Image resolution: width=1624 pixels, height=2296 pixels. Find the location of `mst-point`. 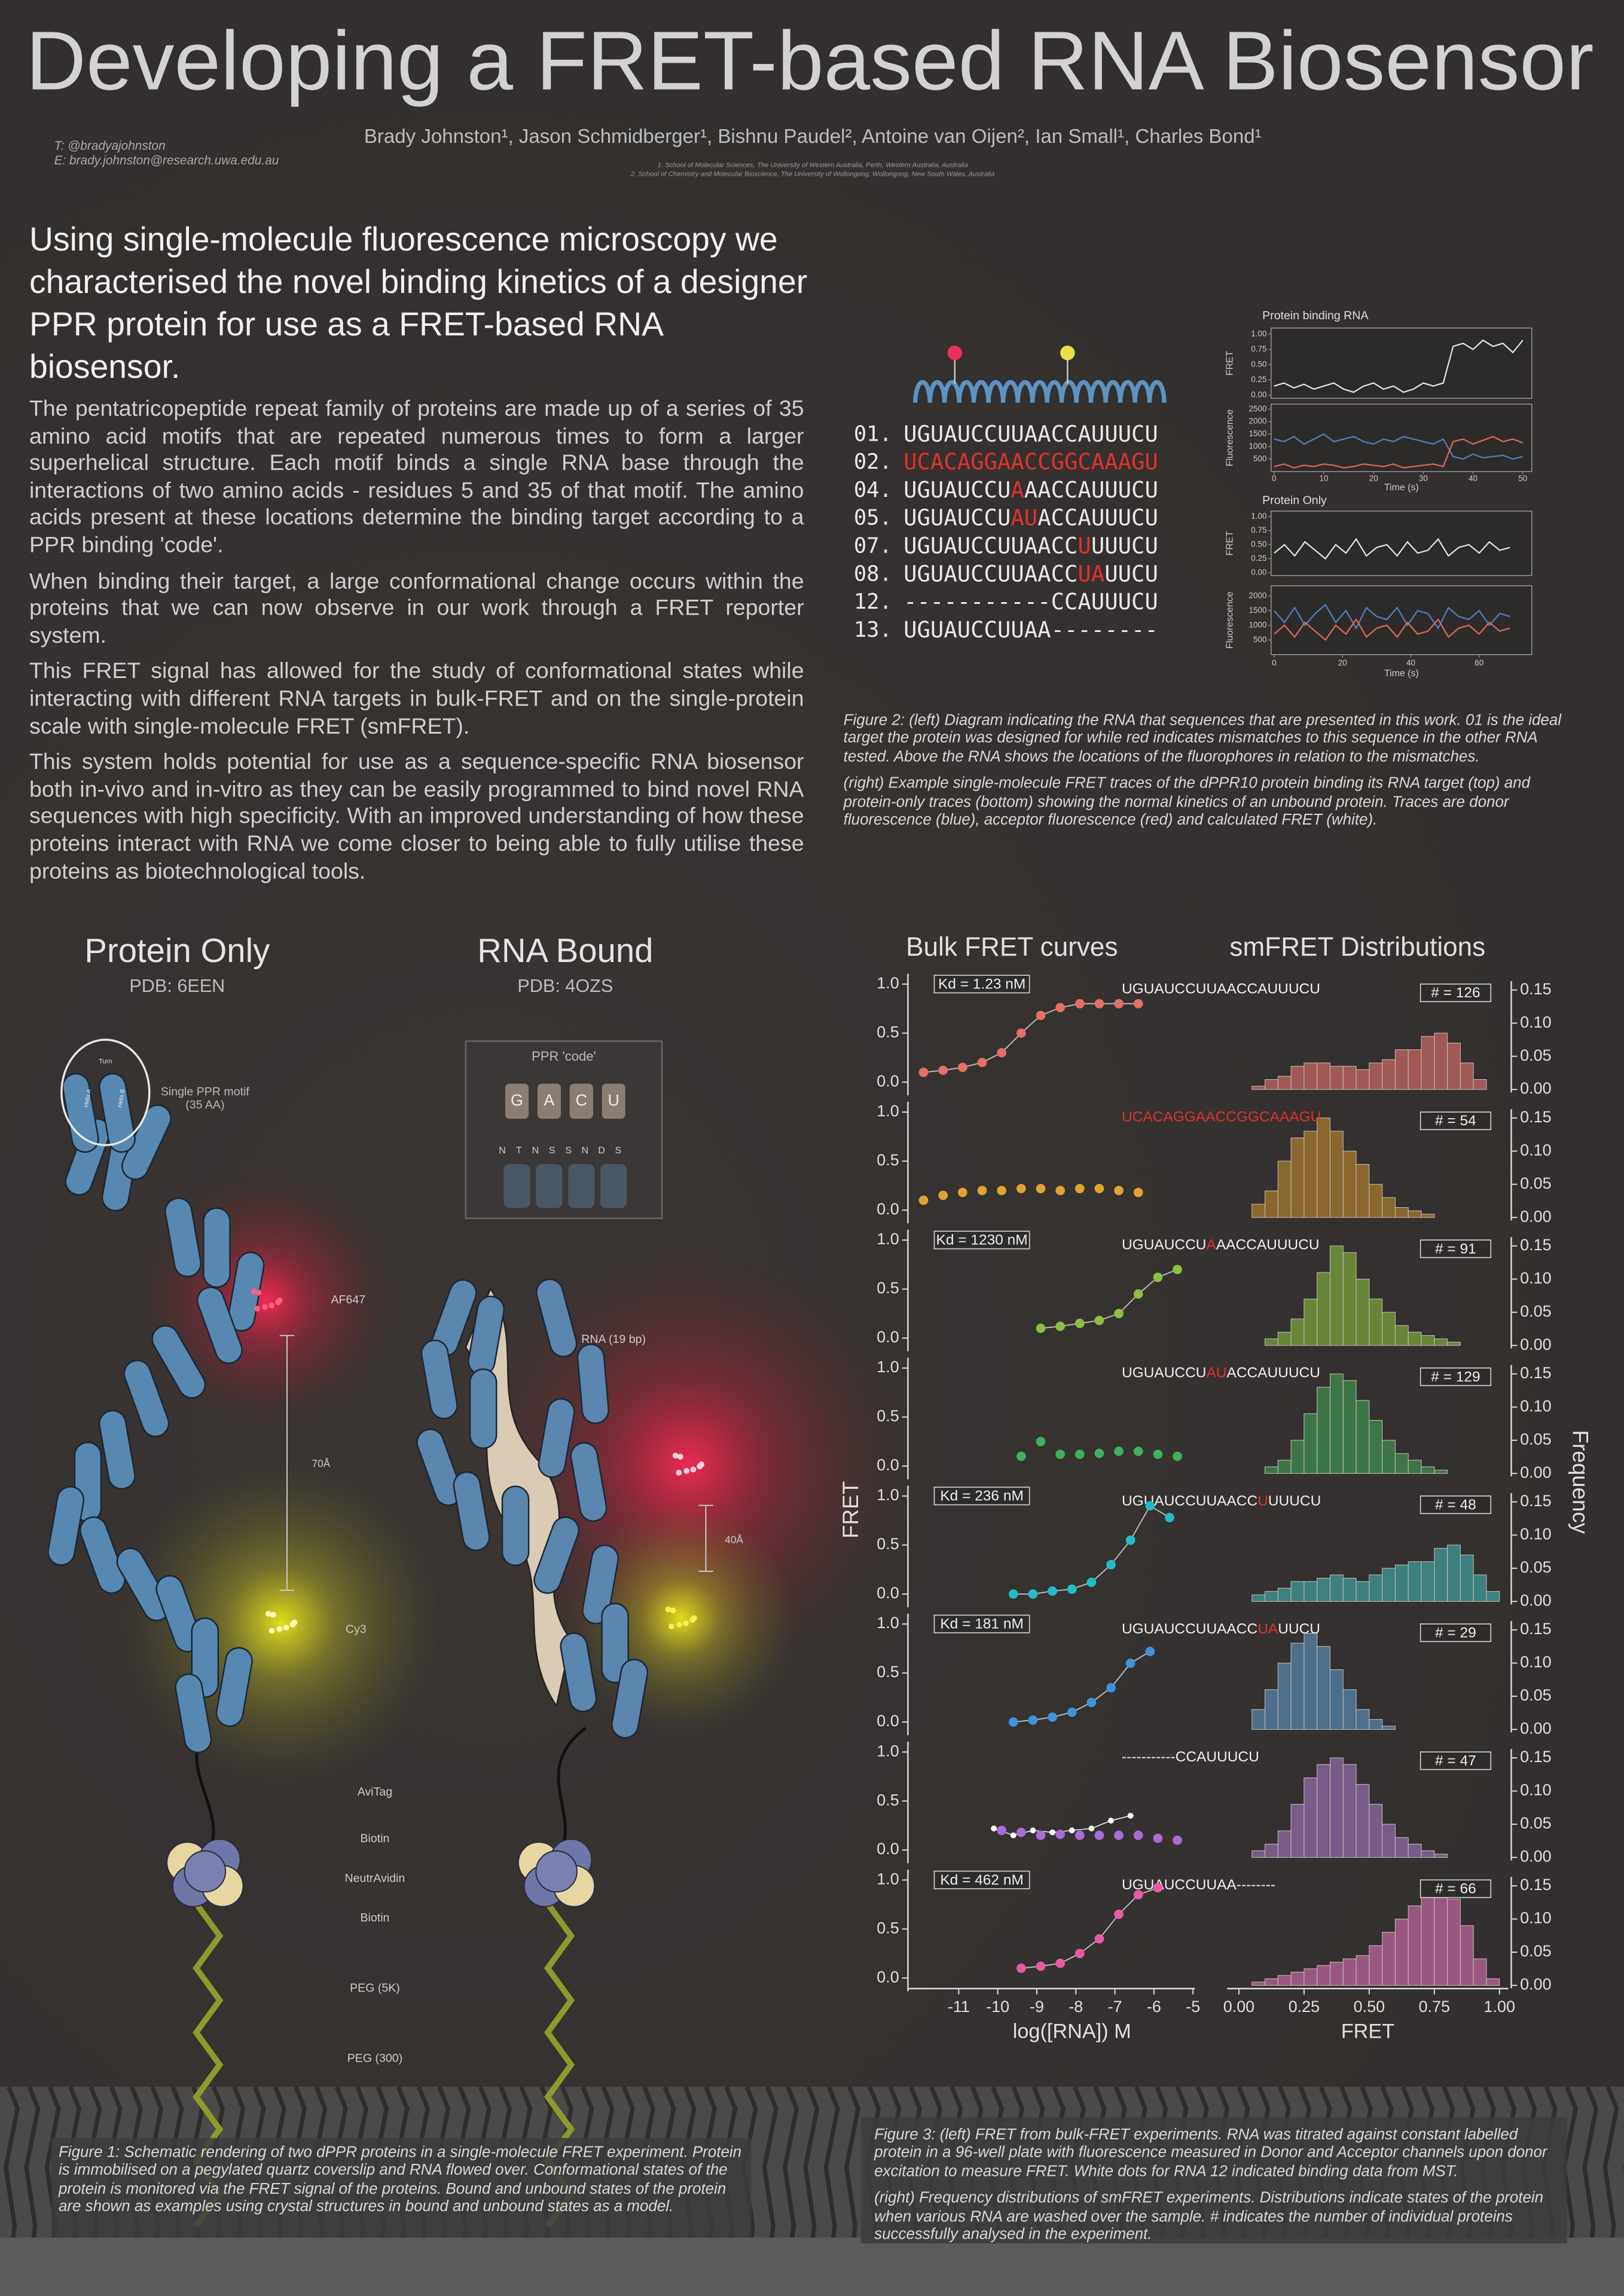

mst-point is located at coordinates (994, 1828).